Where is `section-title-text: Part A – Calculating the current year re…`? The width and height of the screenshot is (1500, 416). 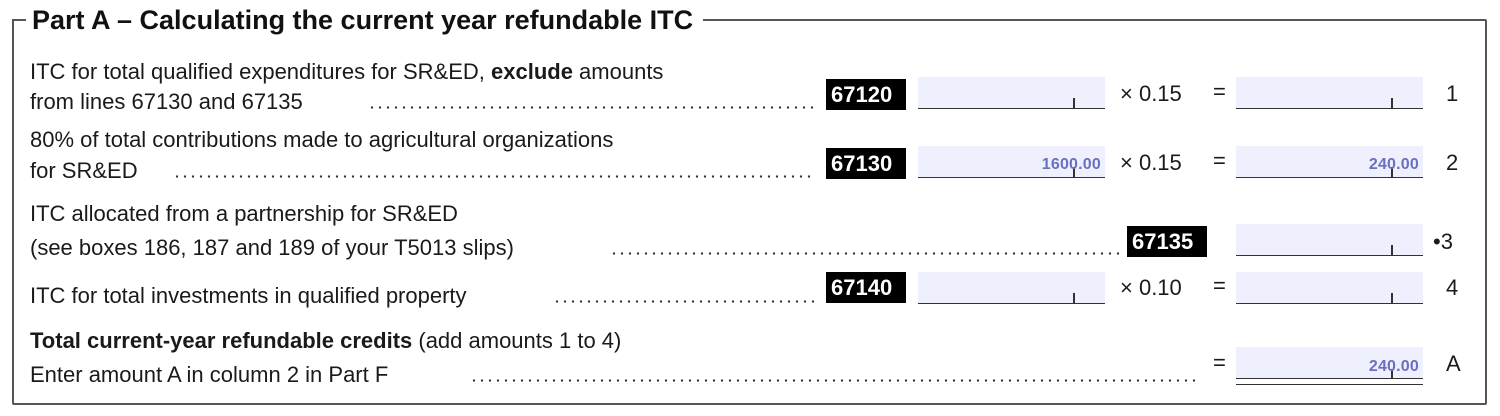 section-title-text: Part A – Calculating the current year re… is located at coordinates (363, 20).